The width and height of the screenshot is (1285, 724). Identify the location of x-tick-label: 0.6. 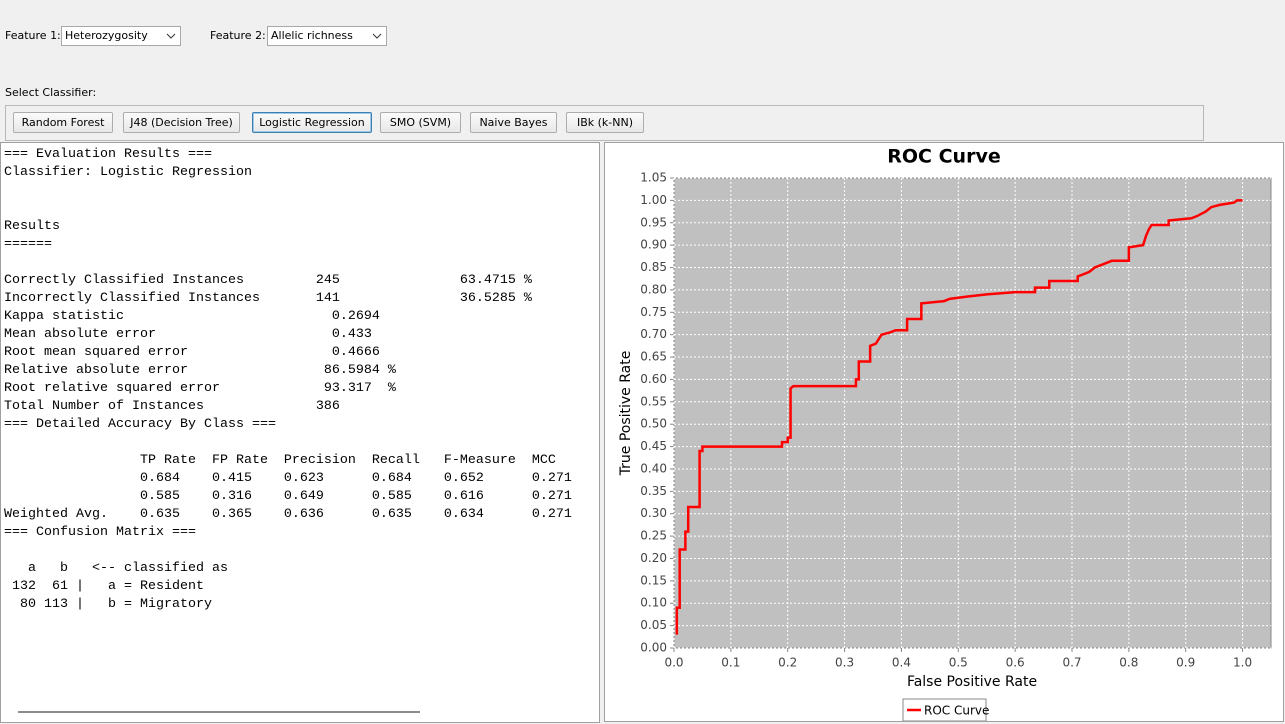
(1015, 663).